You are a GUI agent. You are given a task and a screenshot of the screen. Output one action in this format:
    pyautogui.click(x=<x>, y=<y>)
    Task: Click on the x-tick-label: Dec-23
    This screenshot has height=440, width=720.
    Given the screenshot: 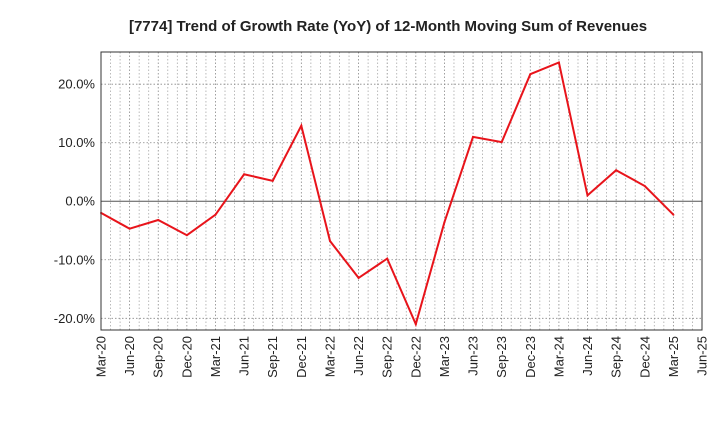 What is the action you would take?
    pyautogui.click(x=530, y=357)
    